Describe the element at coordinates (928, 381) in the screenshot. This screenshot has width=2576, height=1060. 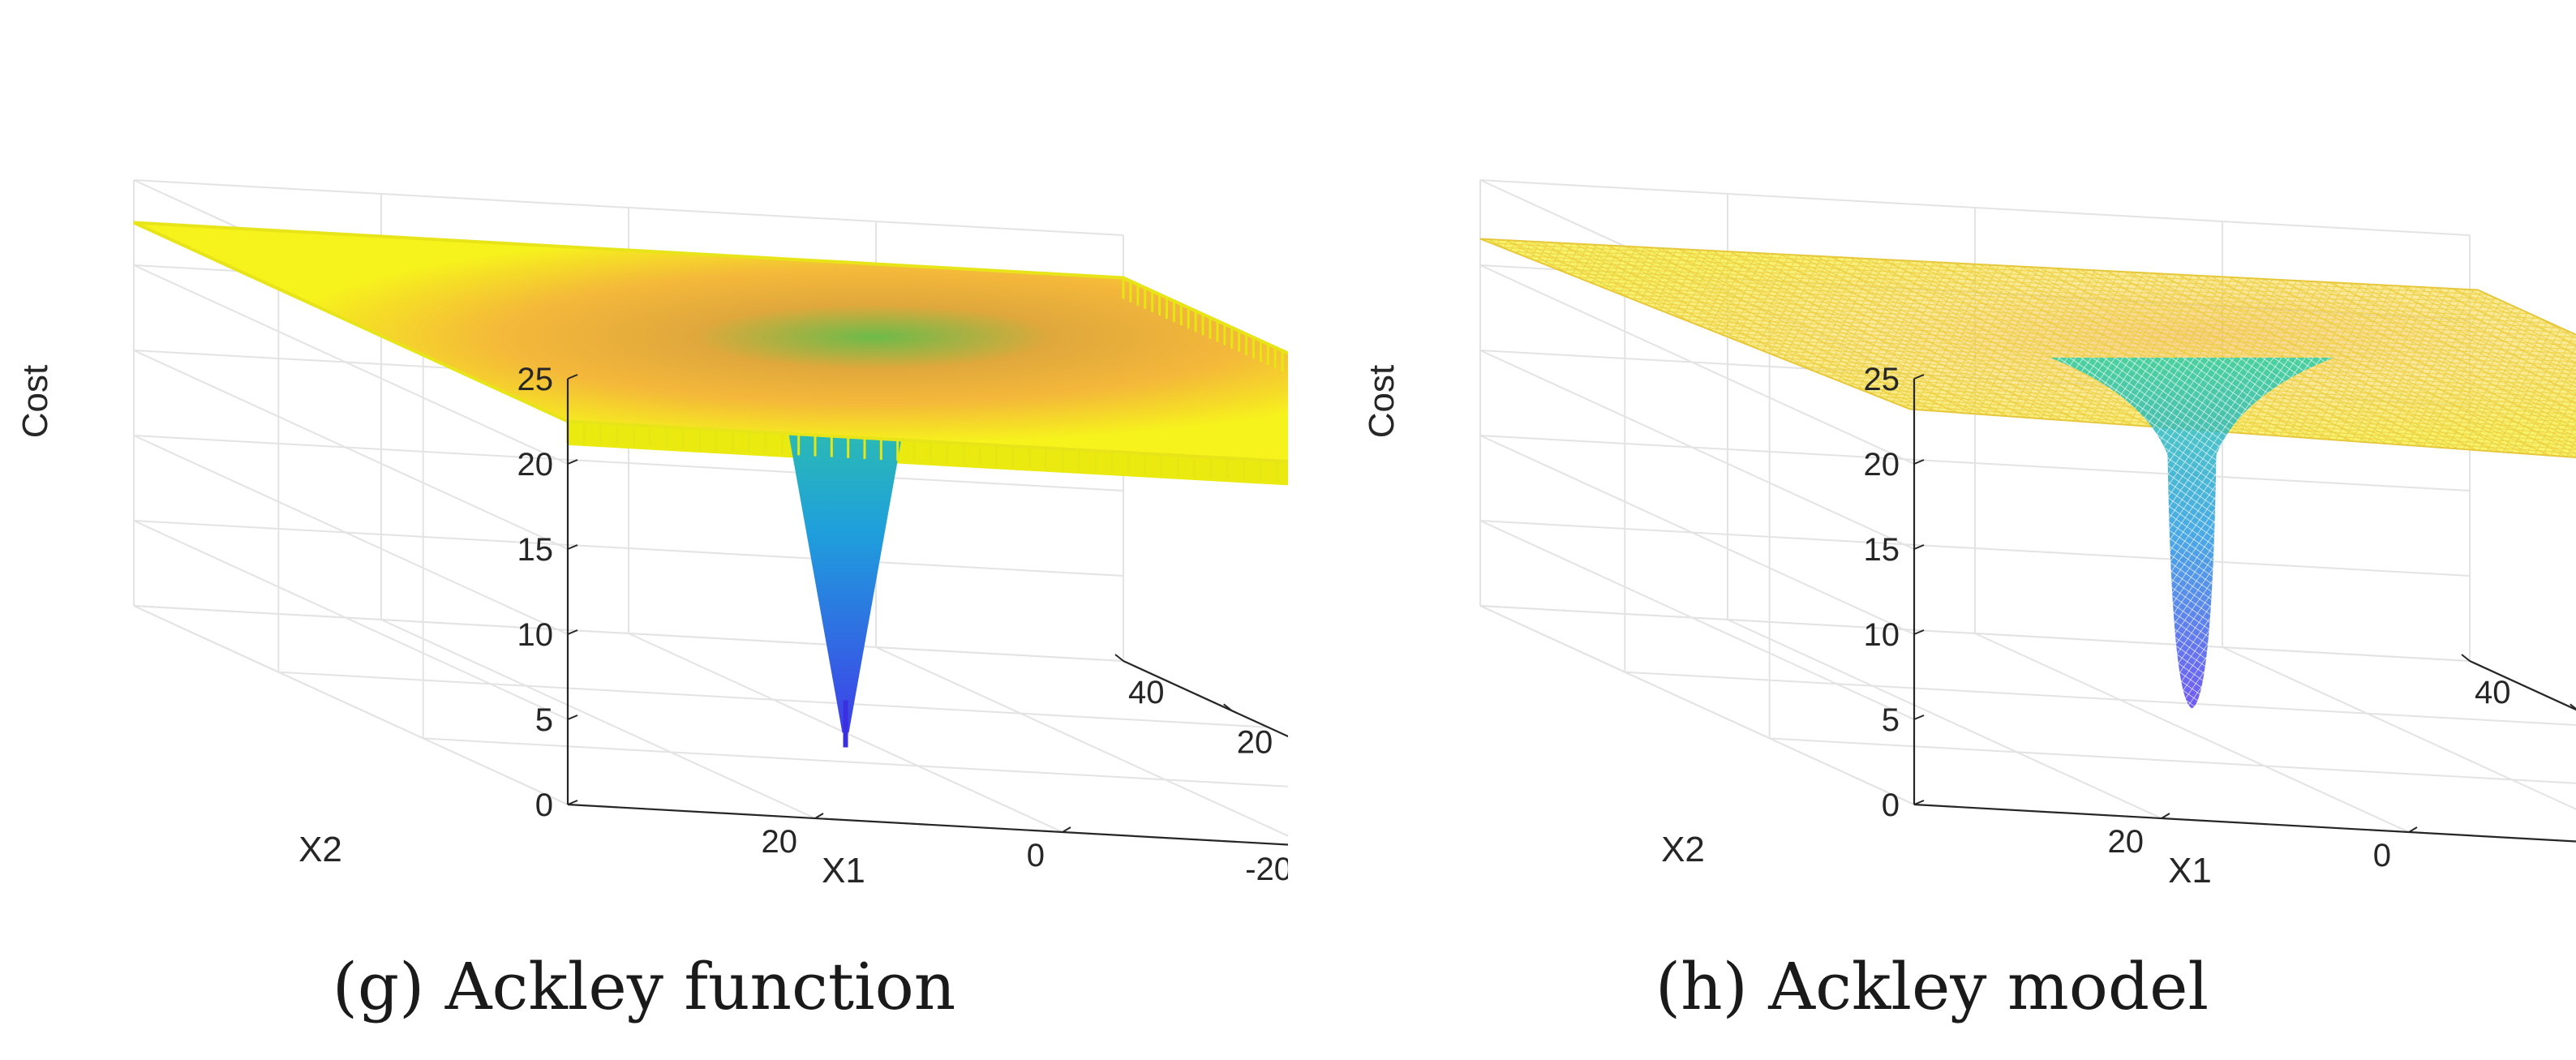
I see `surface-skirt` at that location.